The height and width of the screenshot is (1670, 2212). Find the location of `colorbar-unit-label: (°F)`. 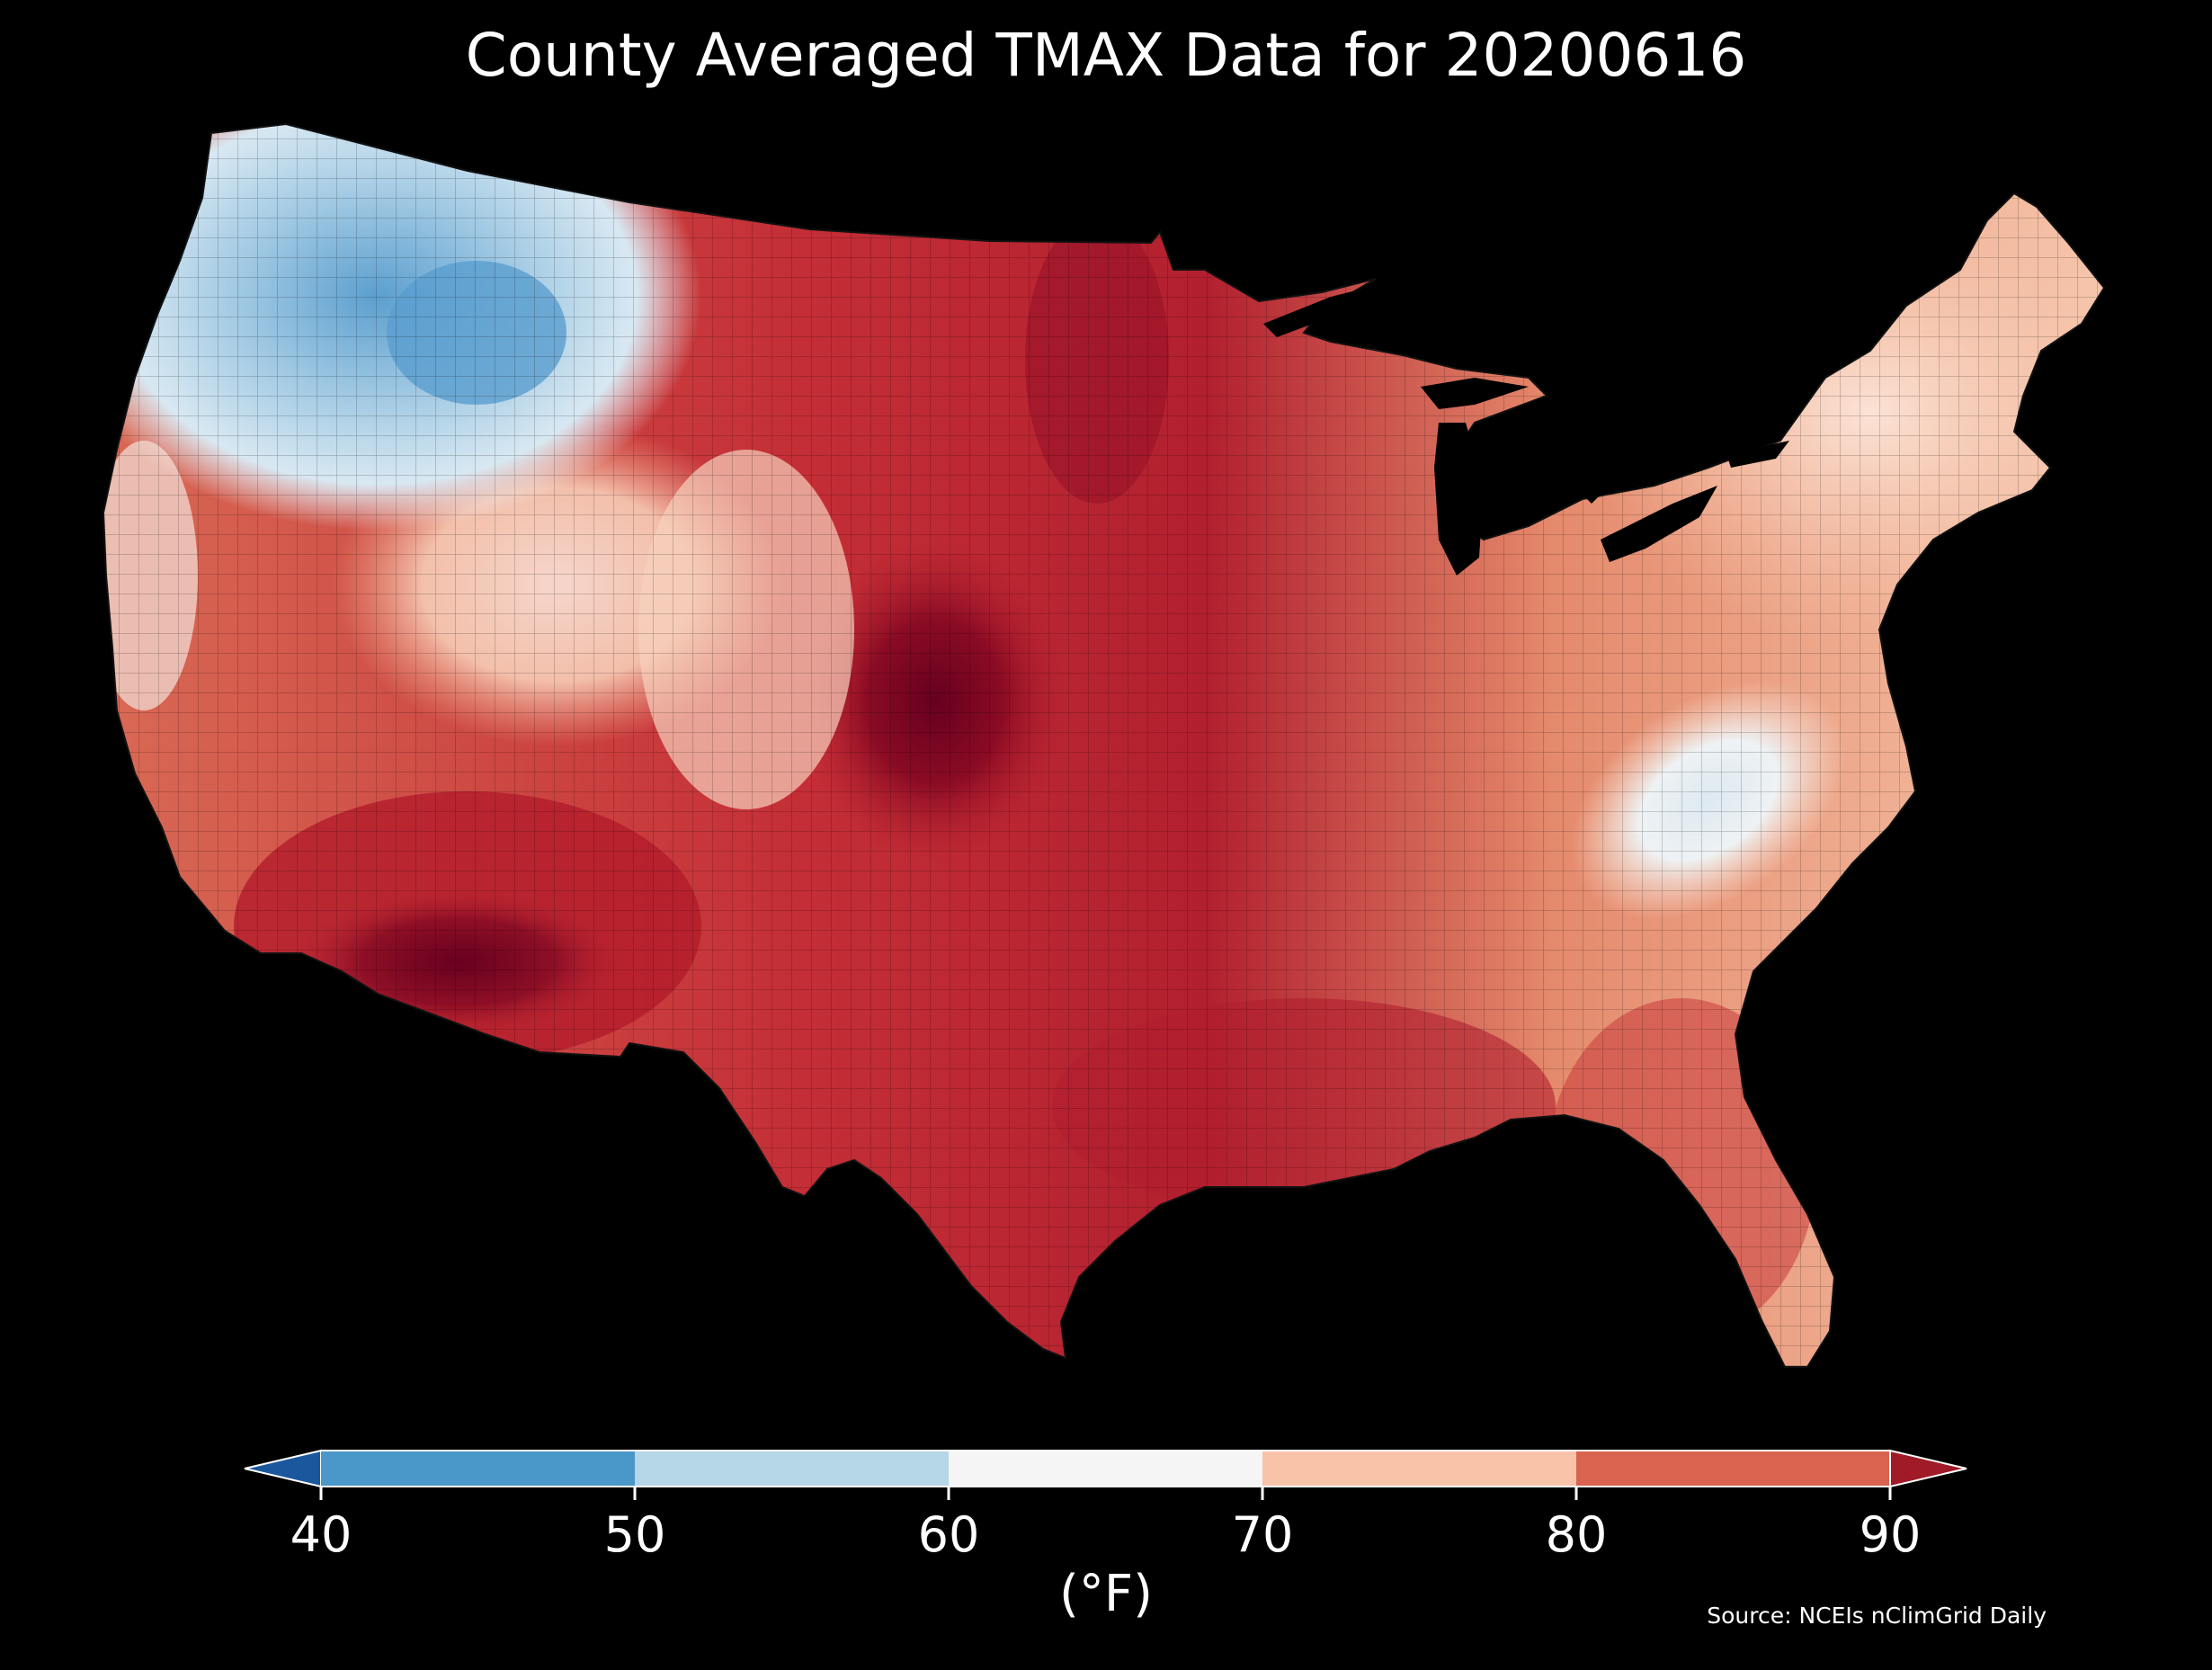

colorbar-unit-label: (°F) is located at coordinates (1106, 1594).